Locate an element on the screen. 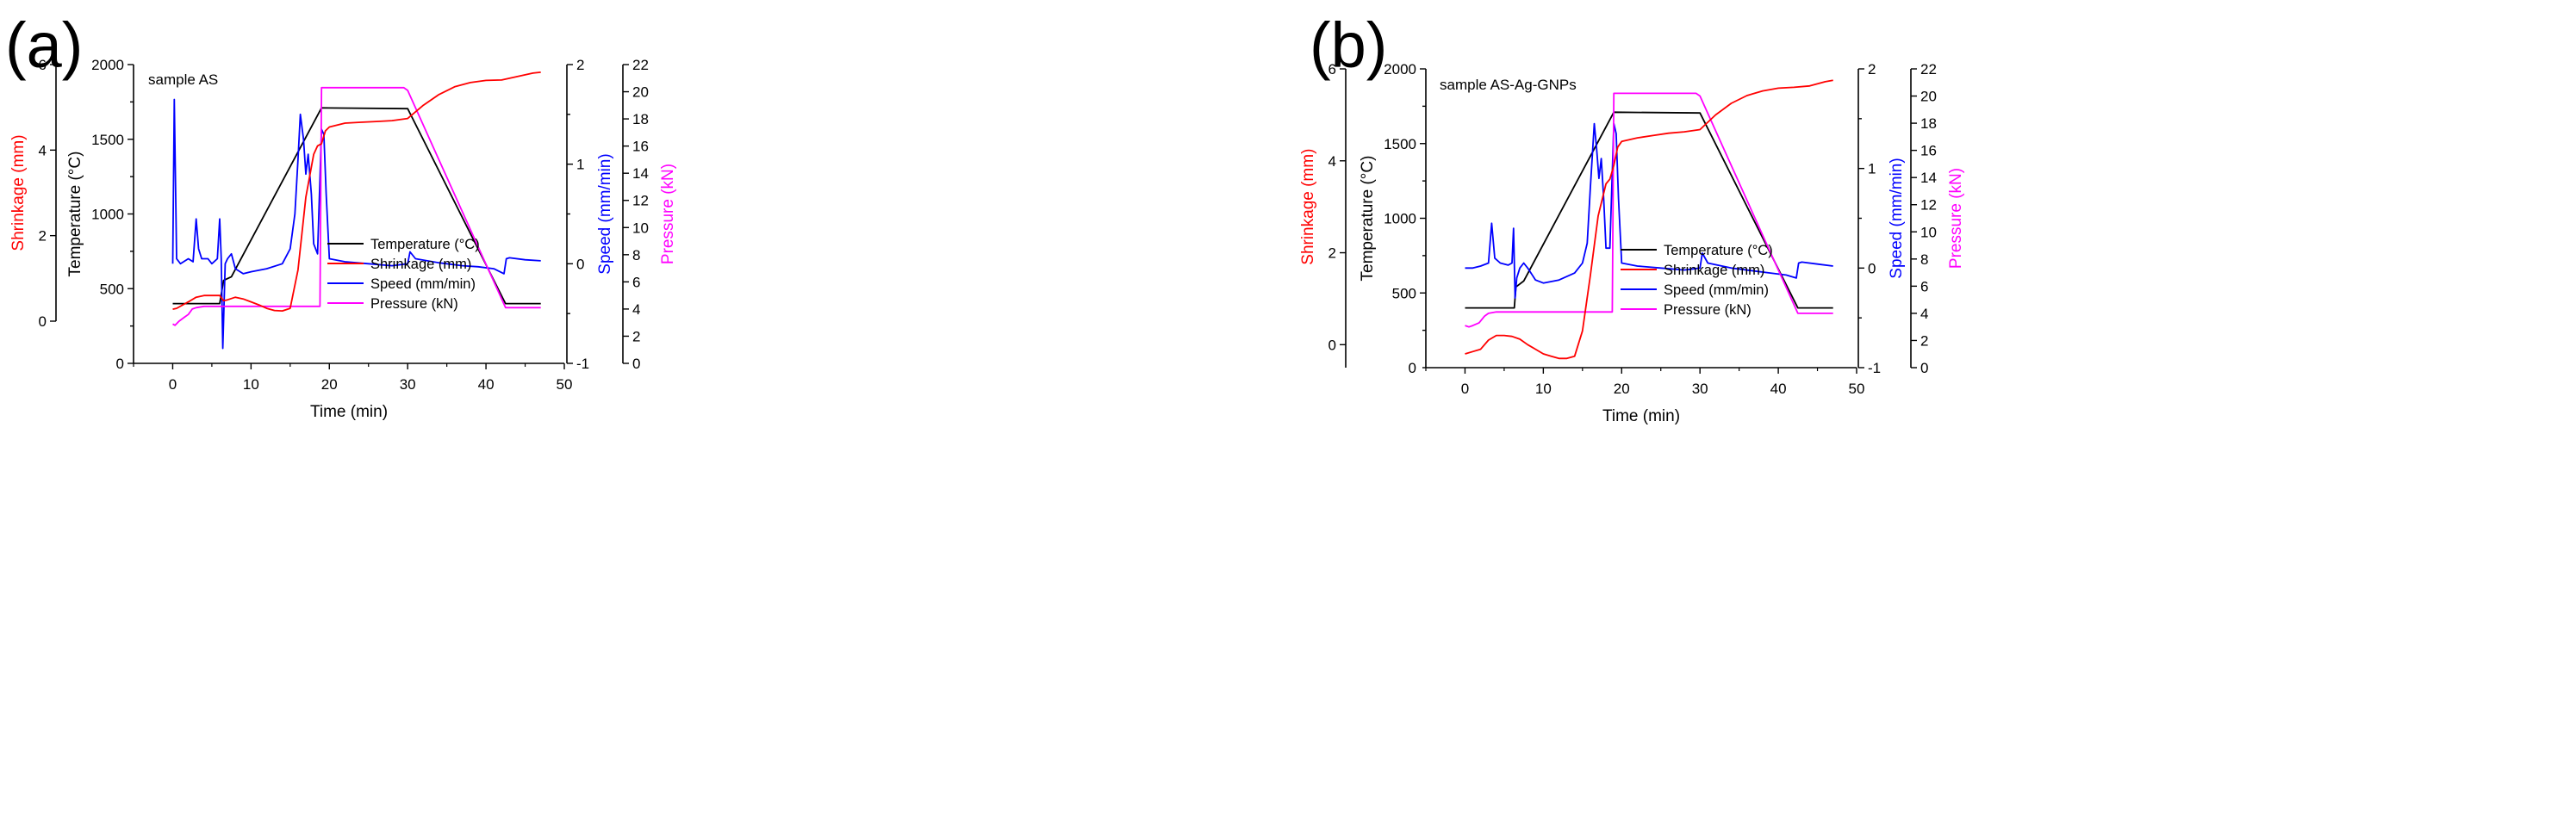  sample-annotation: sample AS is located at coordinates (183, 79).